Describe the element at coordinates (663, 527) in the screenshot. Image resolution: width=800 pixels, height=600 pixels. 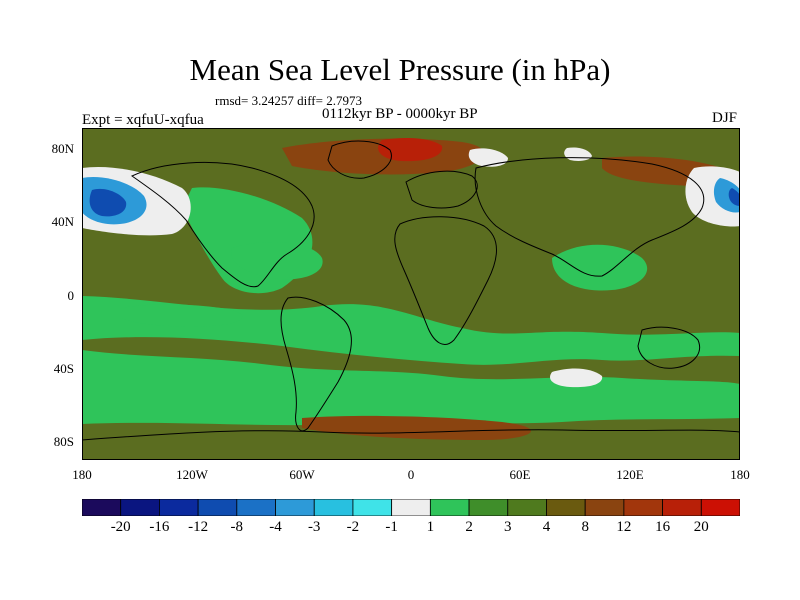
I see `colorbar-label: 16` at that location.